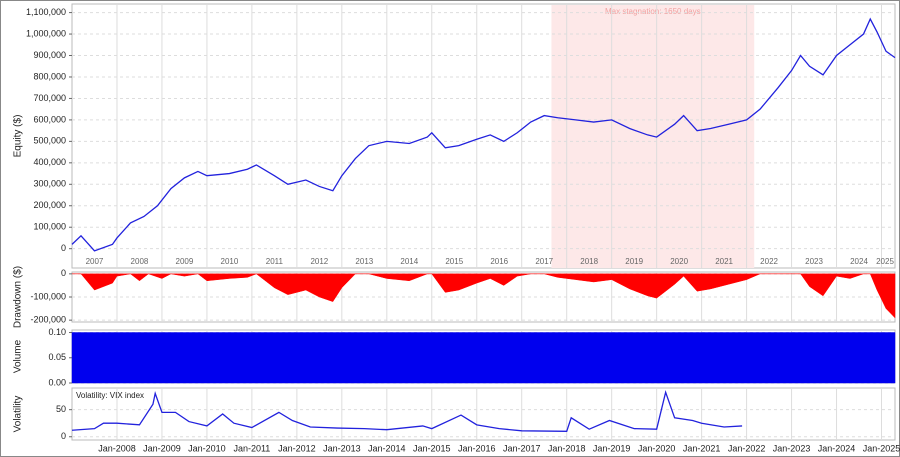 The width and height of the screenshot is (900, 457). What do you see at coordinates (859, 261) in the screenshot?
I see `year-label: 2024` at bounding box center [859, 261].